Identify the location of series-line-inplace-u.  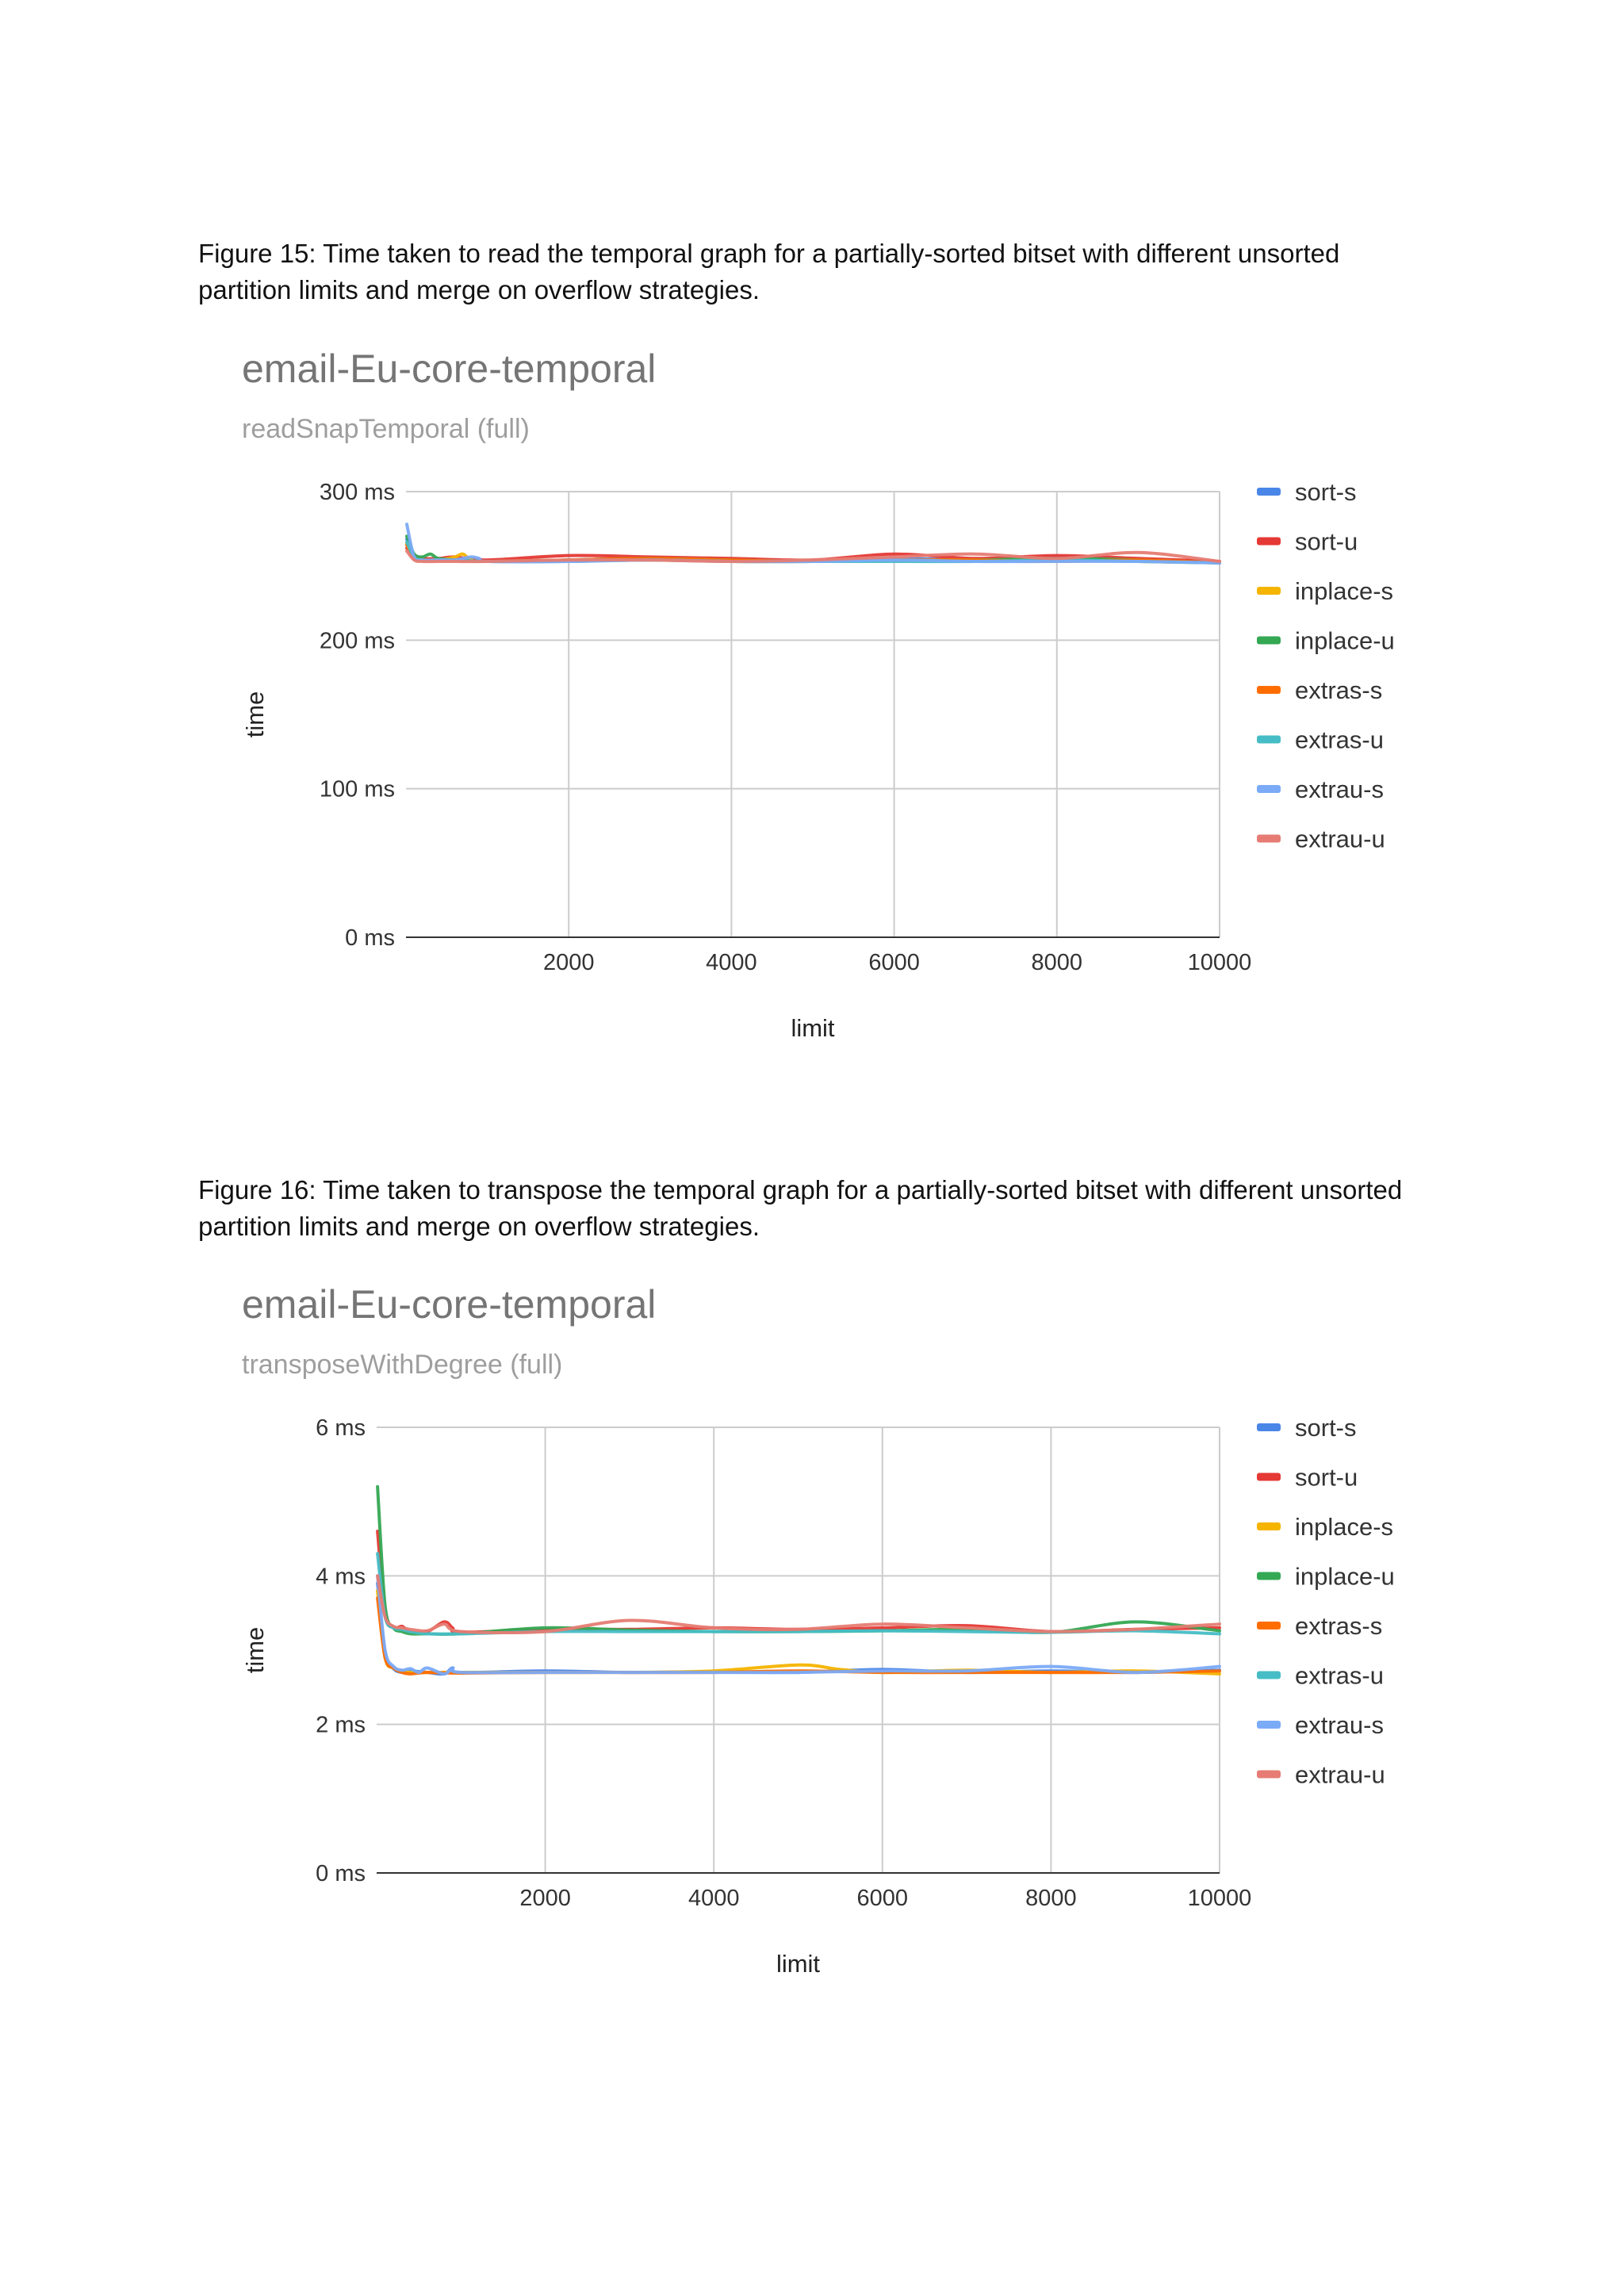
(798, 1560).